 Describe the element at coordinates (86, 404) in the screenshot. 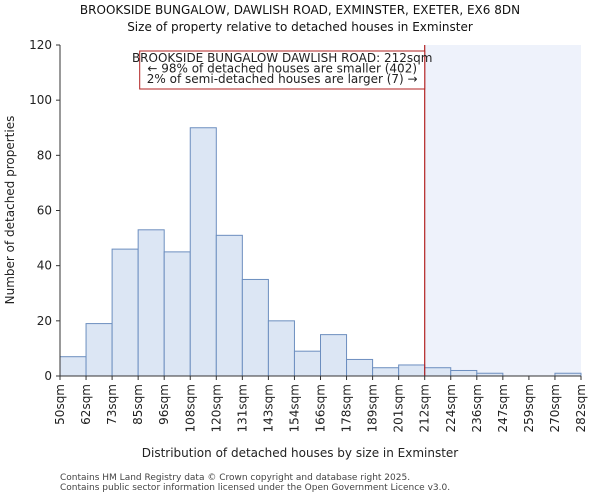

I see `x-tick-label: 62sqm` at that location.